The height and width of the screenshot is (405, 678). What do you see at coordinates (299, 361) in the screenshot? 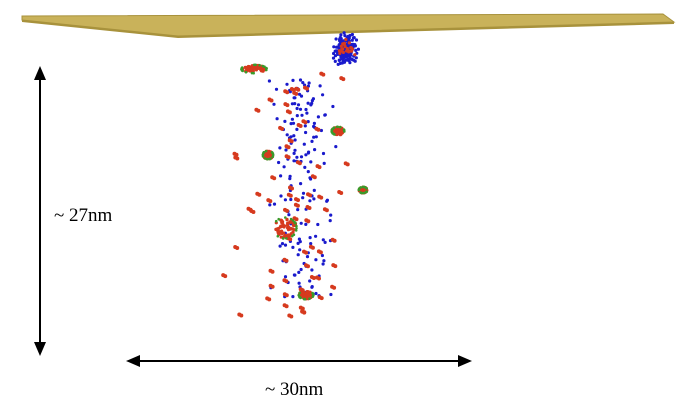
I see `horizontal-dimension-arrow` at bounding box center [299, 361].